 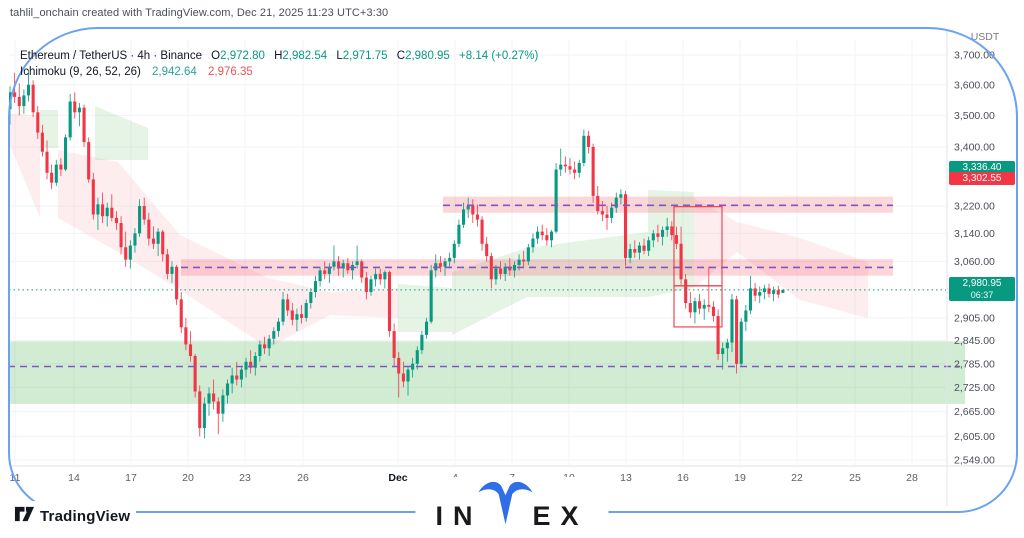 What do you see at coordinates (974, 318) in the screenshot?
I see `svg-text: 2,905.00` at bounding box center [974, 318].